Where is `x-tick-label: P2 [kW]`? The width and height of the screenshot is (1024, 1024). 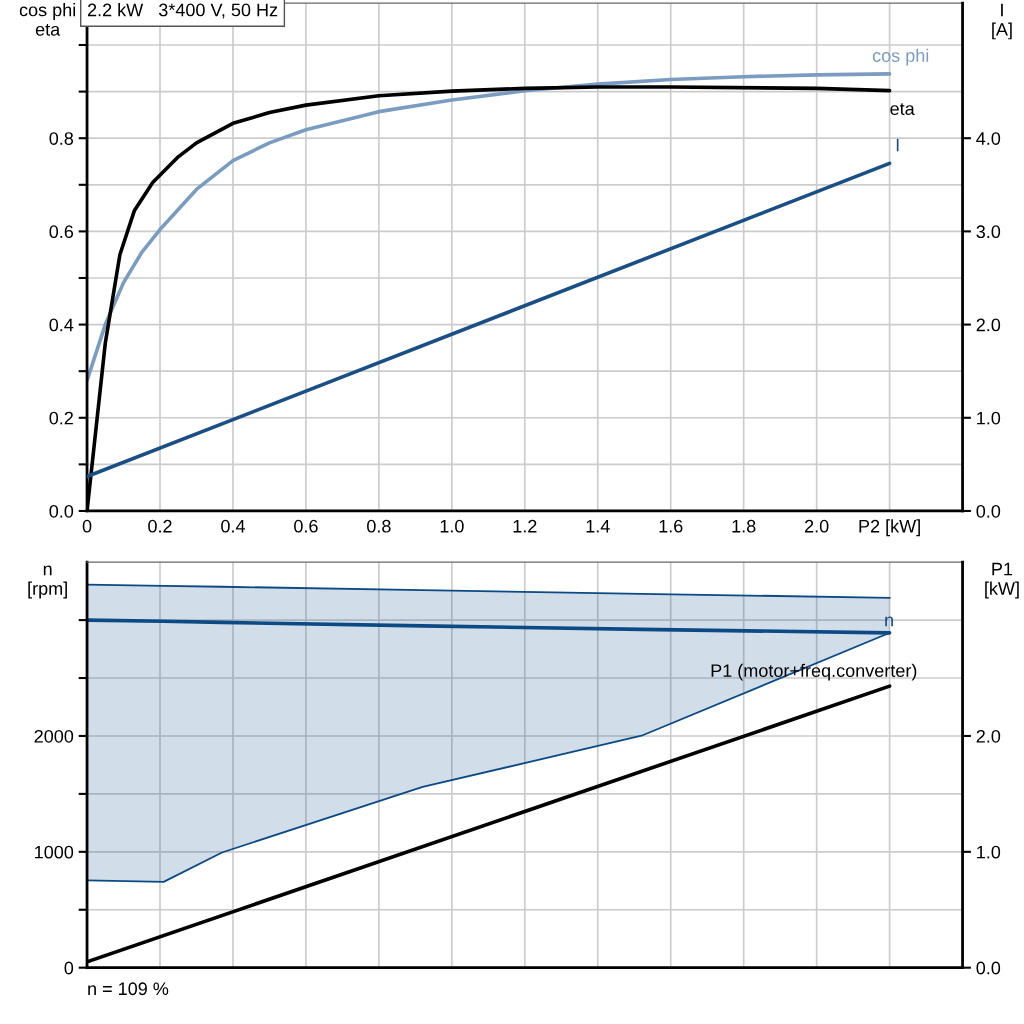
x-tick-label: P2 [kW] is located at coordinates (889, 528).